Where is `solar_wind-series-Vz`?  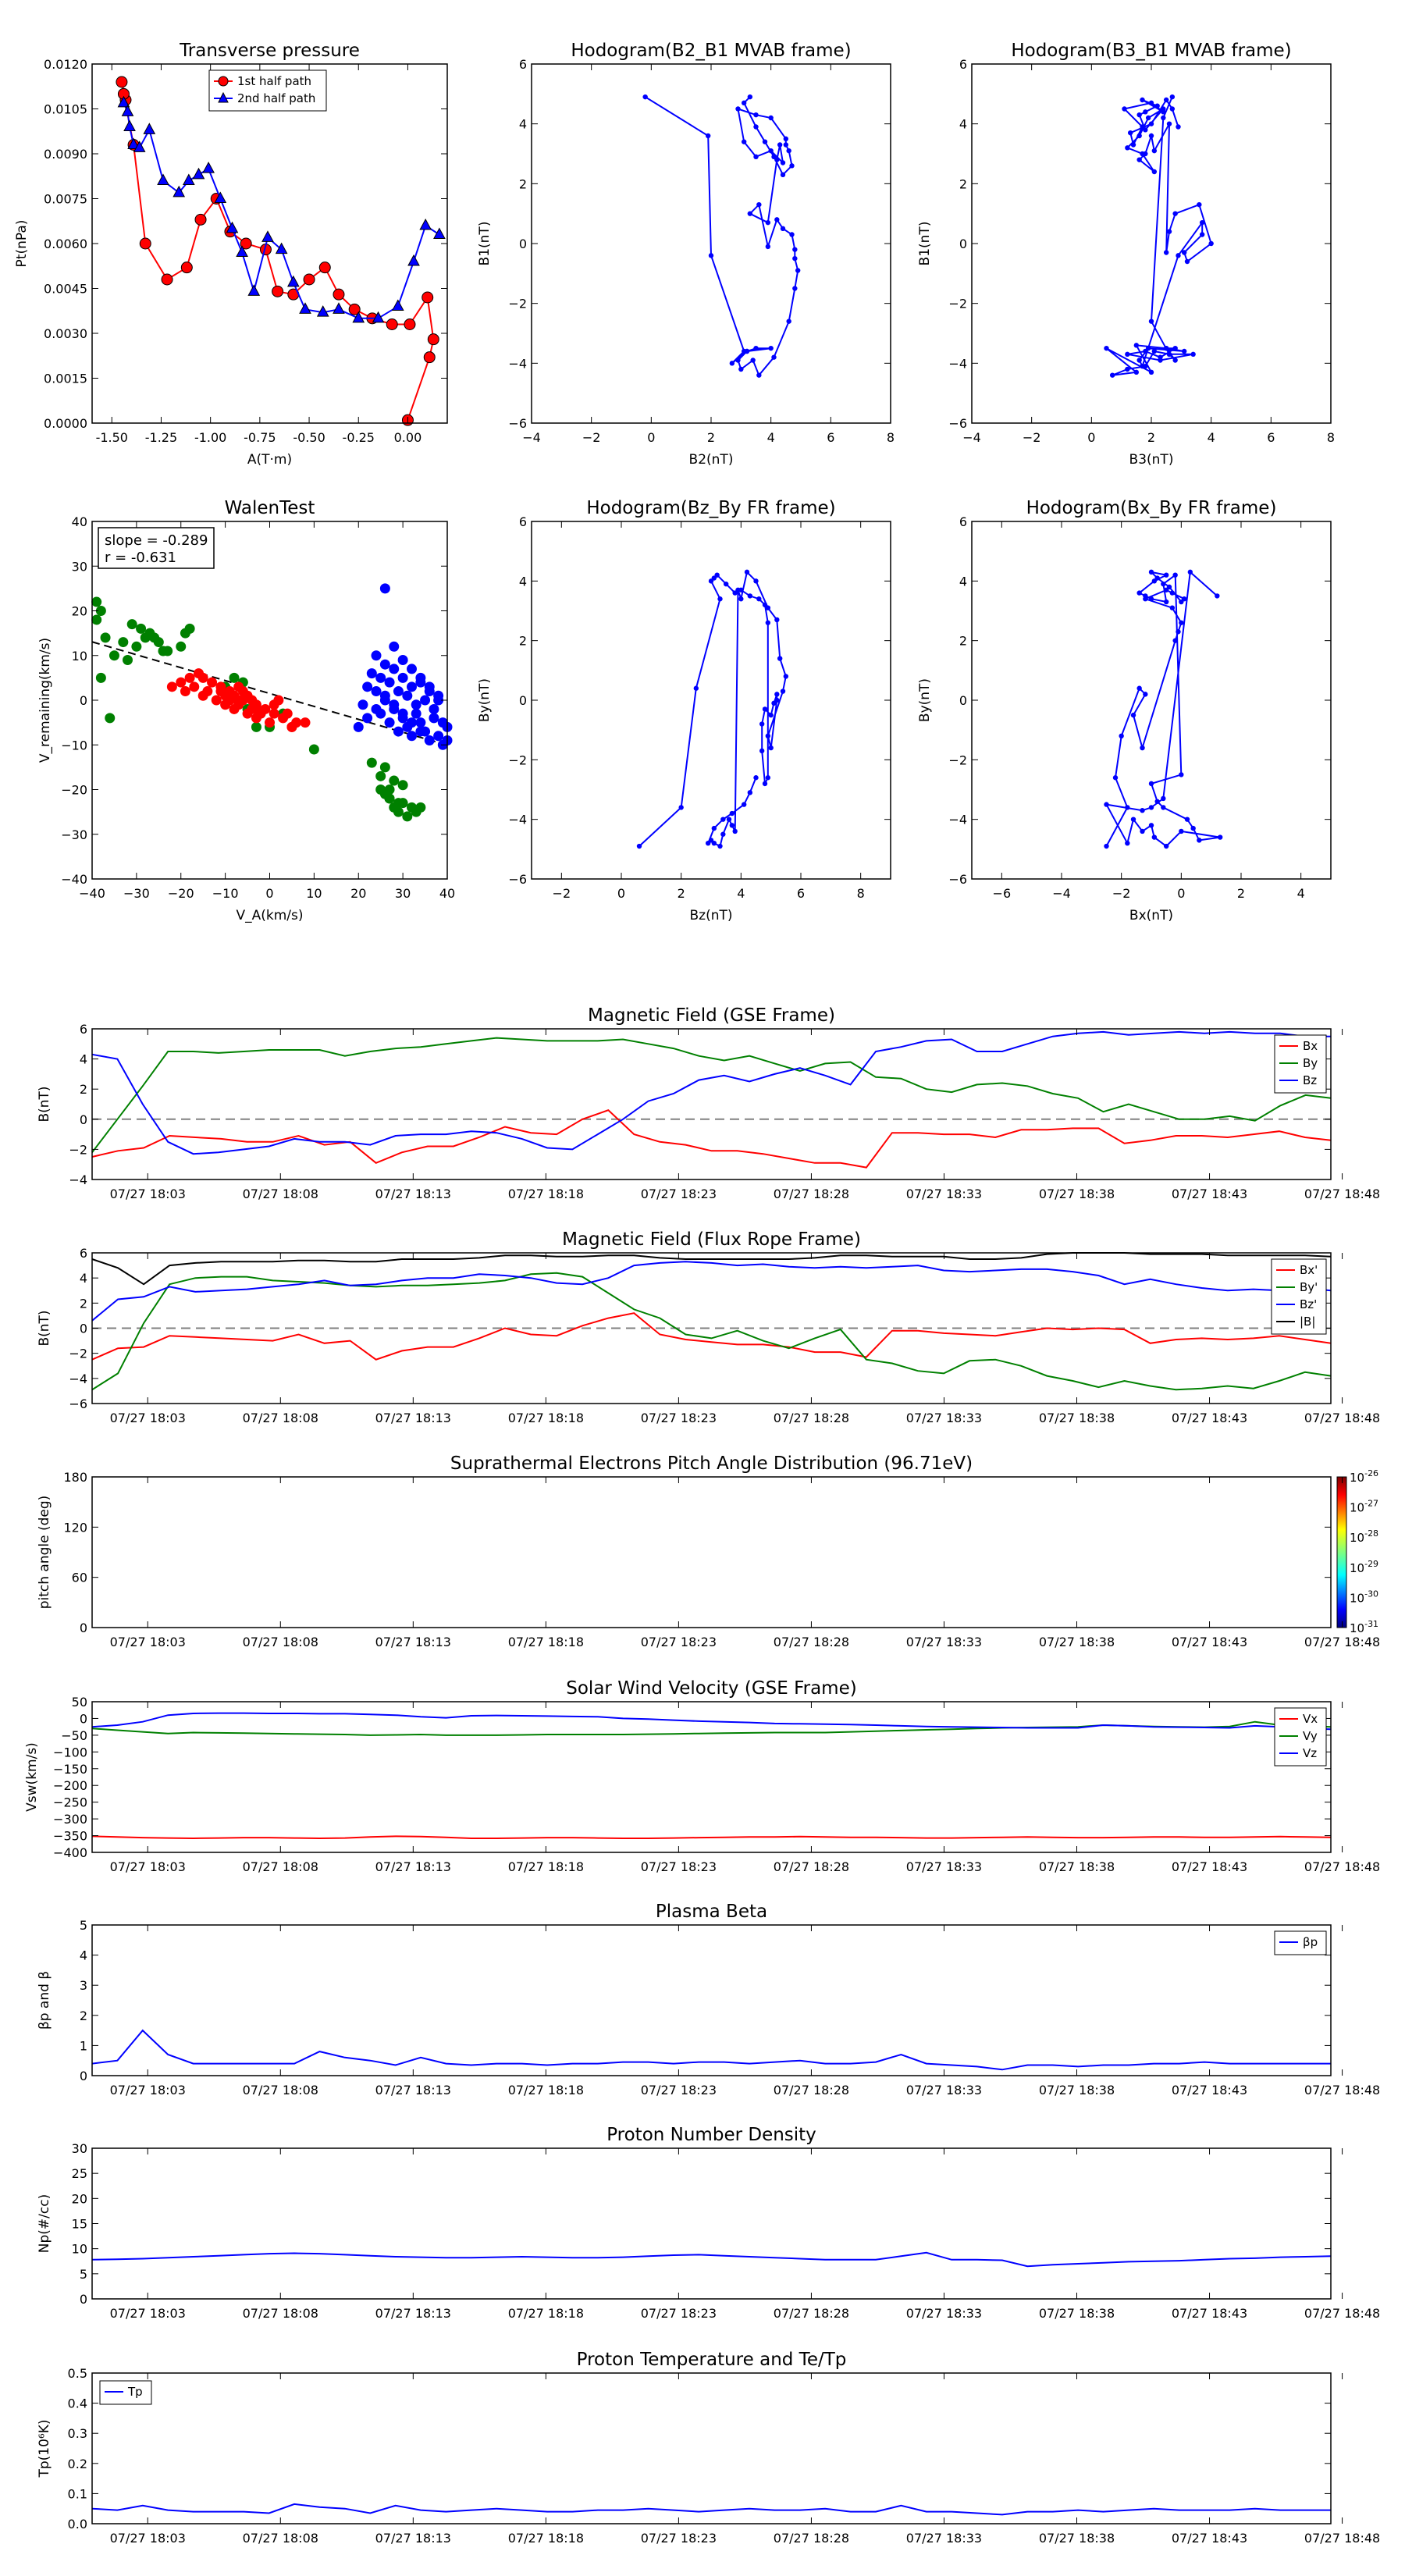
solar_wind-series-Vz is located at coordinates (712, 1721).